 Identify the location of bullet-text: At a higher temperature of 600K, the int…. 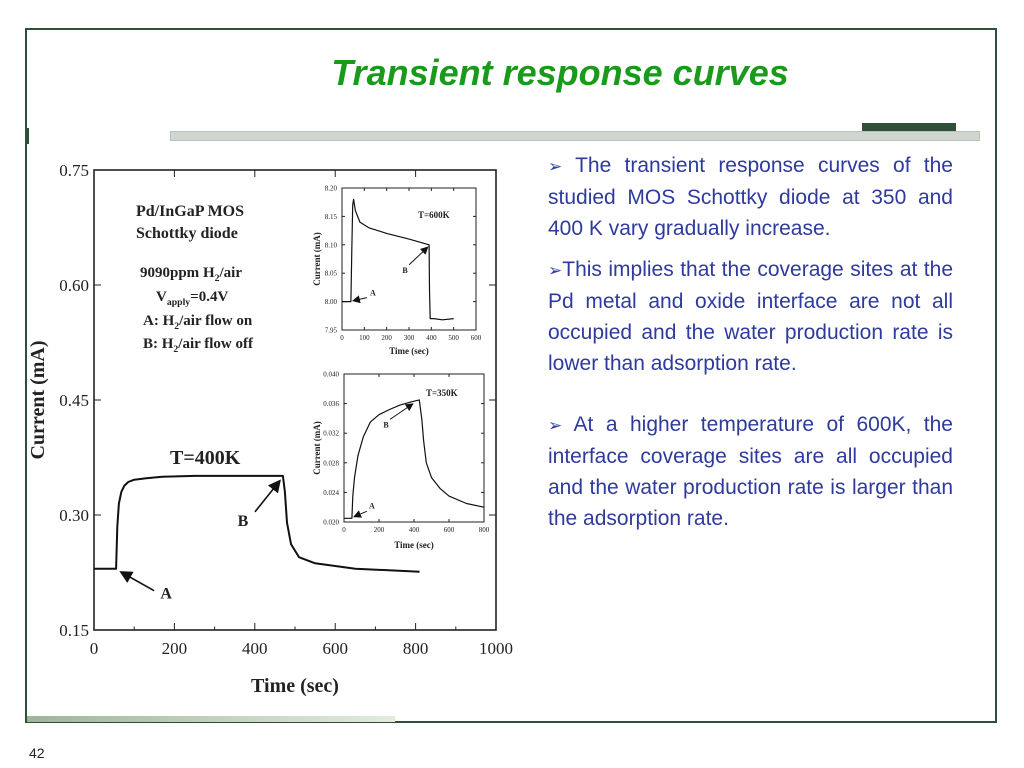
(750, 471).